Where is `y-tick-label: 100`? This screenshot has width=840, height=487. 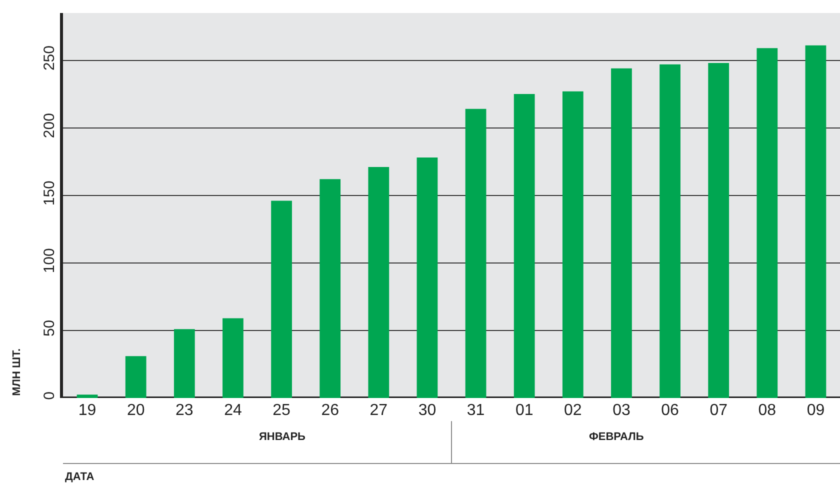 y-tick-label: 100 is located at coordinates (49, 261).